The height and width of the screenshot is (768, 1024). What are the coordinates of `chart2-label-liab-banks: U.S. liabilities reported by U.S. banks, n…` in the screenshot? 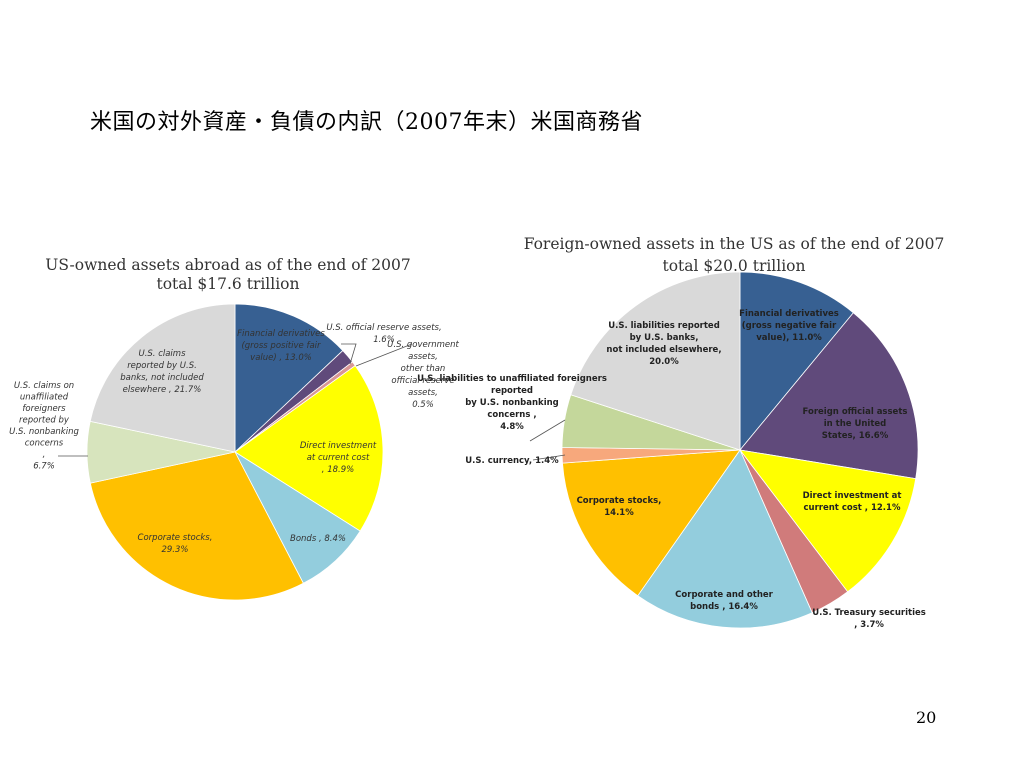 It's located at (663, 344).